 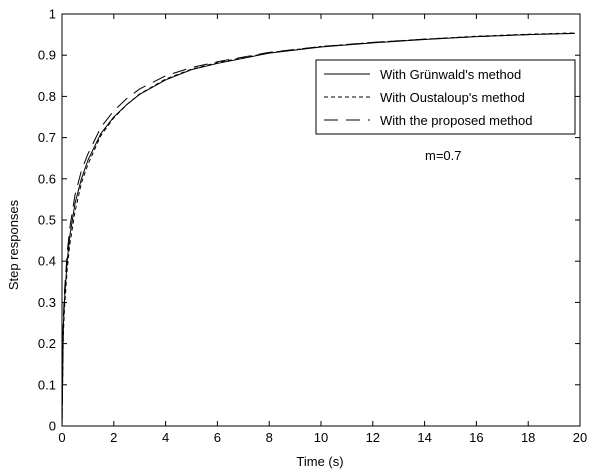 I want to click on y-tick-label: 0, so click(x=52, y=426).